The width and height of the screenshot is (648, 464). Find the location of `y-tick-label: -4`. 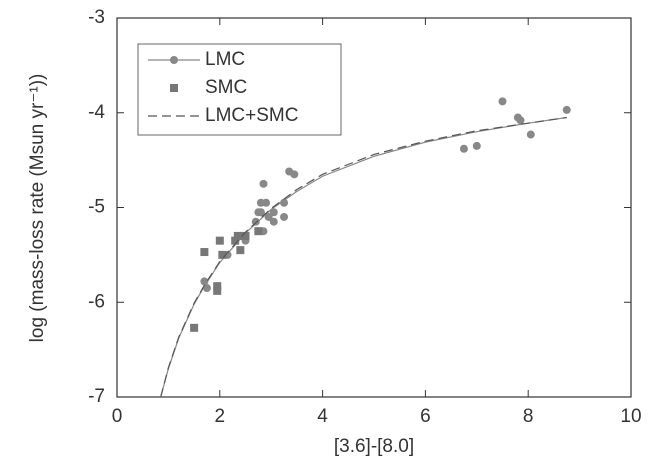

y-tick-label: -4 is located at coordinates (96, 112).